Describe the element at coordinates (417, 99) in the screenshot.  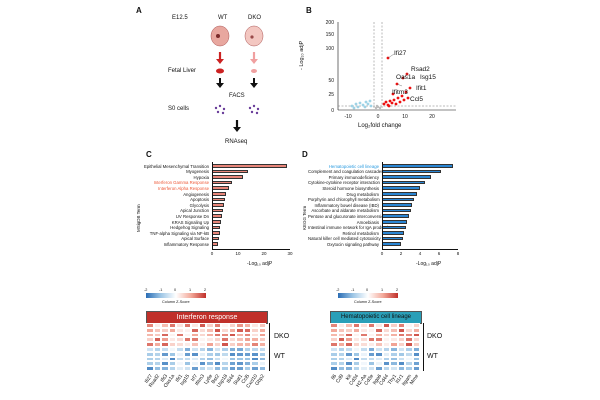
I see `gene-label-ccl5: Ccl5` at that location.